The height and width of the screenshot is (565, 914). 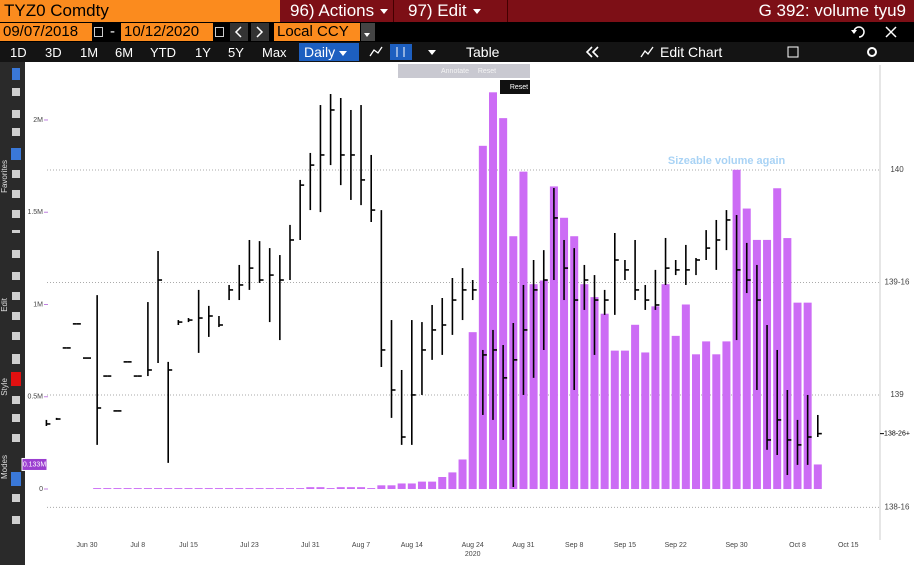 I want to click on chart-type-icons, so click(x=406, y=52).